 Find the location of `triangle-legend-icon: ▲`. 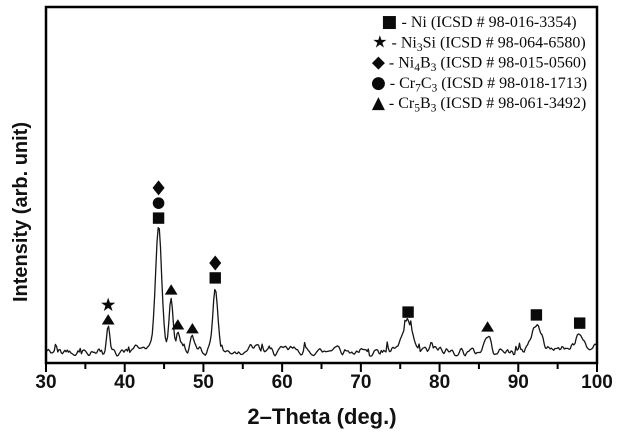

triangle-legend-icon: ▲ is located at coordinates (379, 103).